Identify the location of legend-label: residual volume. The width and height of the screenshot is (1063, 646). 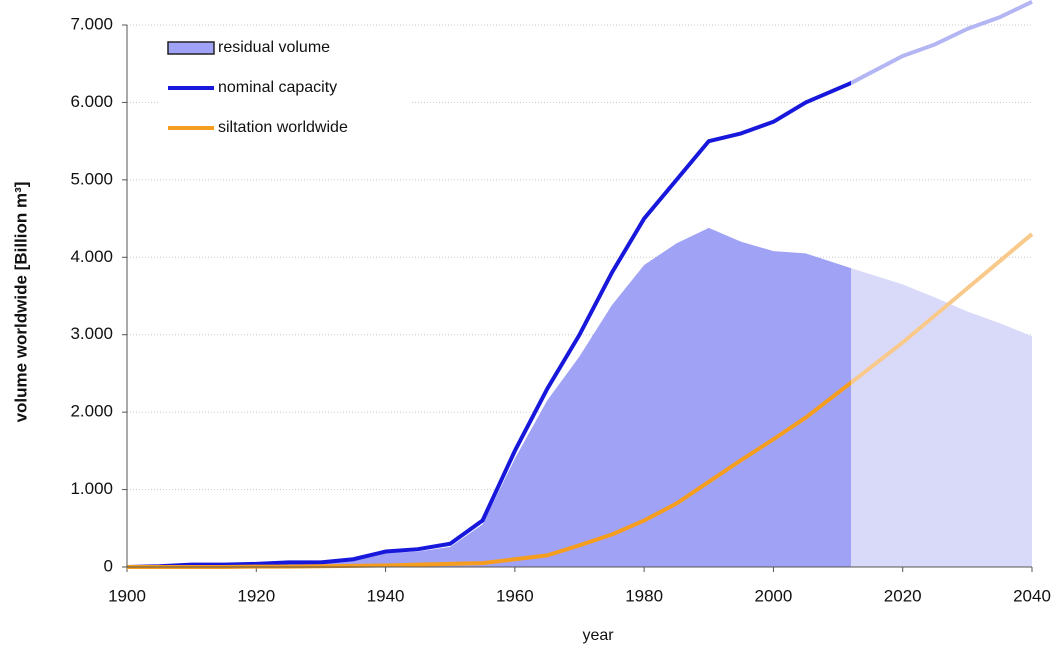
(274, 47).